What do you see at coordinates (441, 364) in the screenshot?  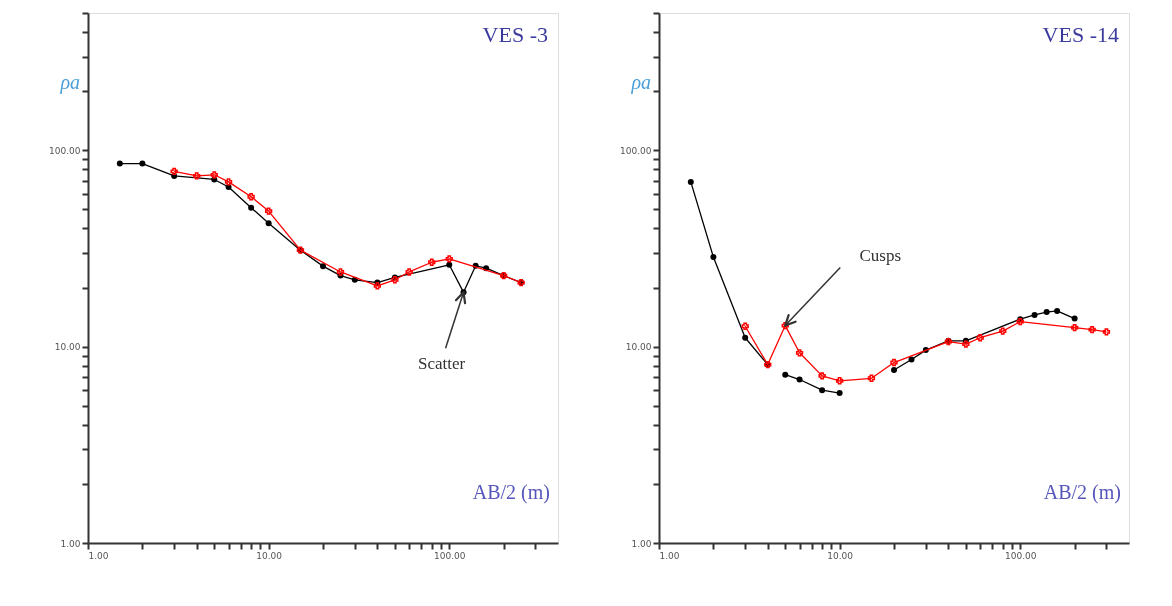 I see `annotation: Scatter` at bounding box center [441, 364].